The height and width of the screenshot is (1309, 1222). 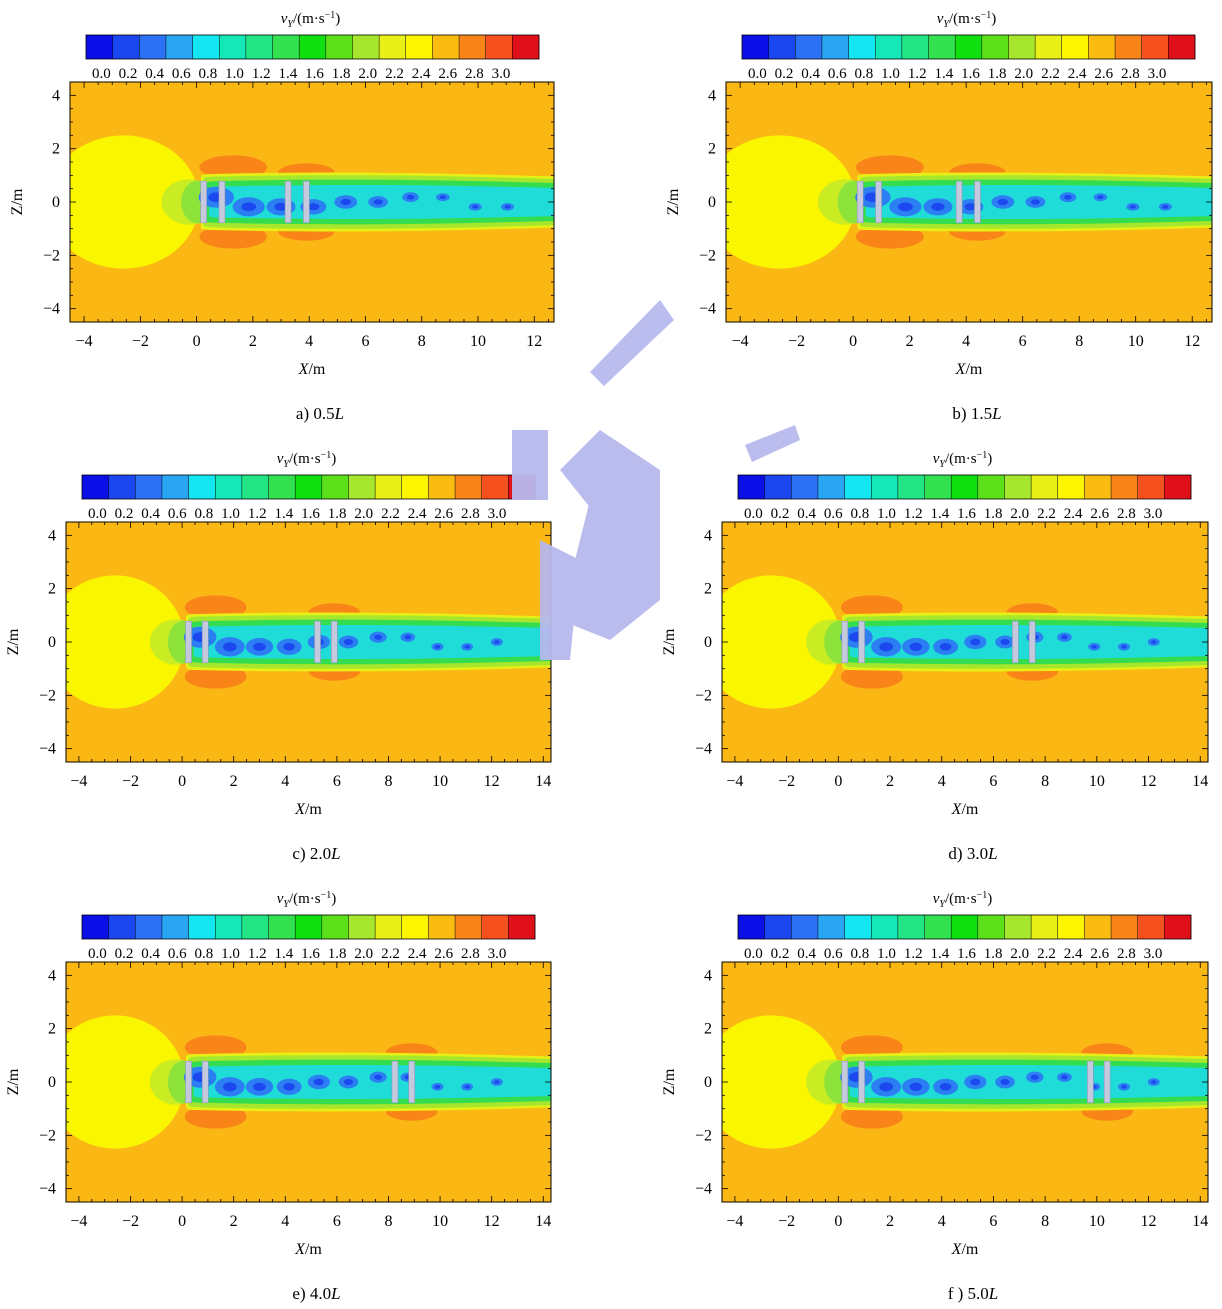 What do you see at coordinates (316, 853) in the screenshot?
I see `panel-caption: c) 2.0L` at bounding box center [316, 853].